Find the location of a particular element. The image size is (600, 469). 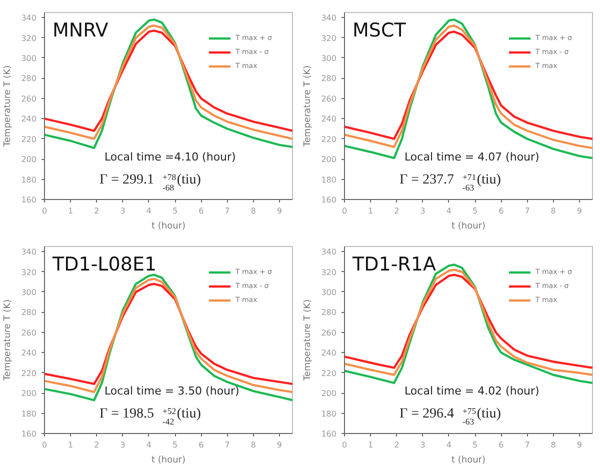

annotation: Local time =4.10 (hour) is located at coordinates (170, 157).